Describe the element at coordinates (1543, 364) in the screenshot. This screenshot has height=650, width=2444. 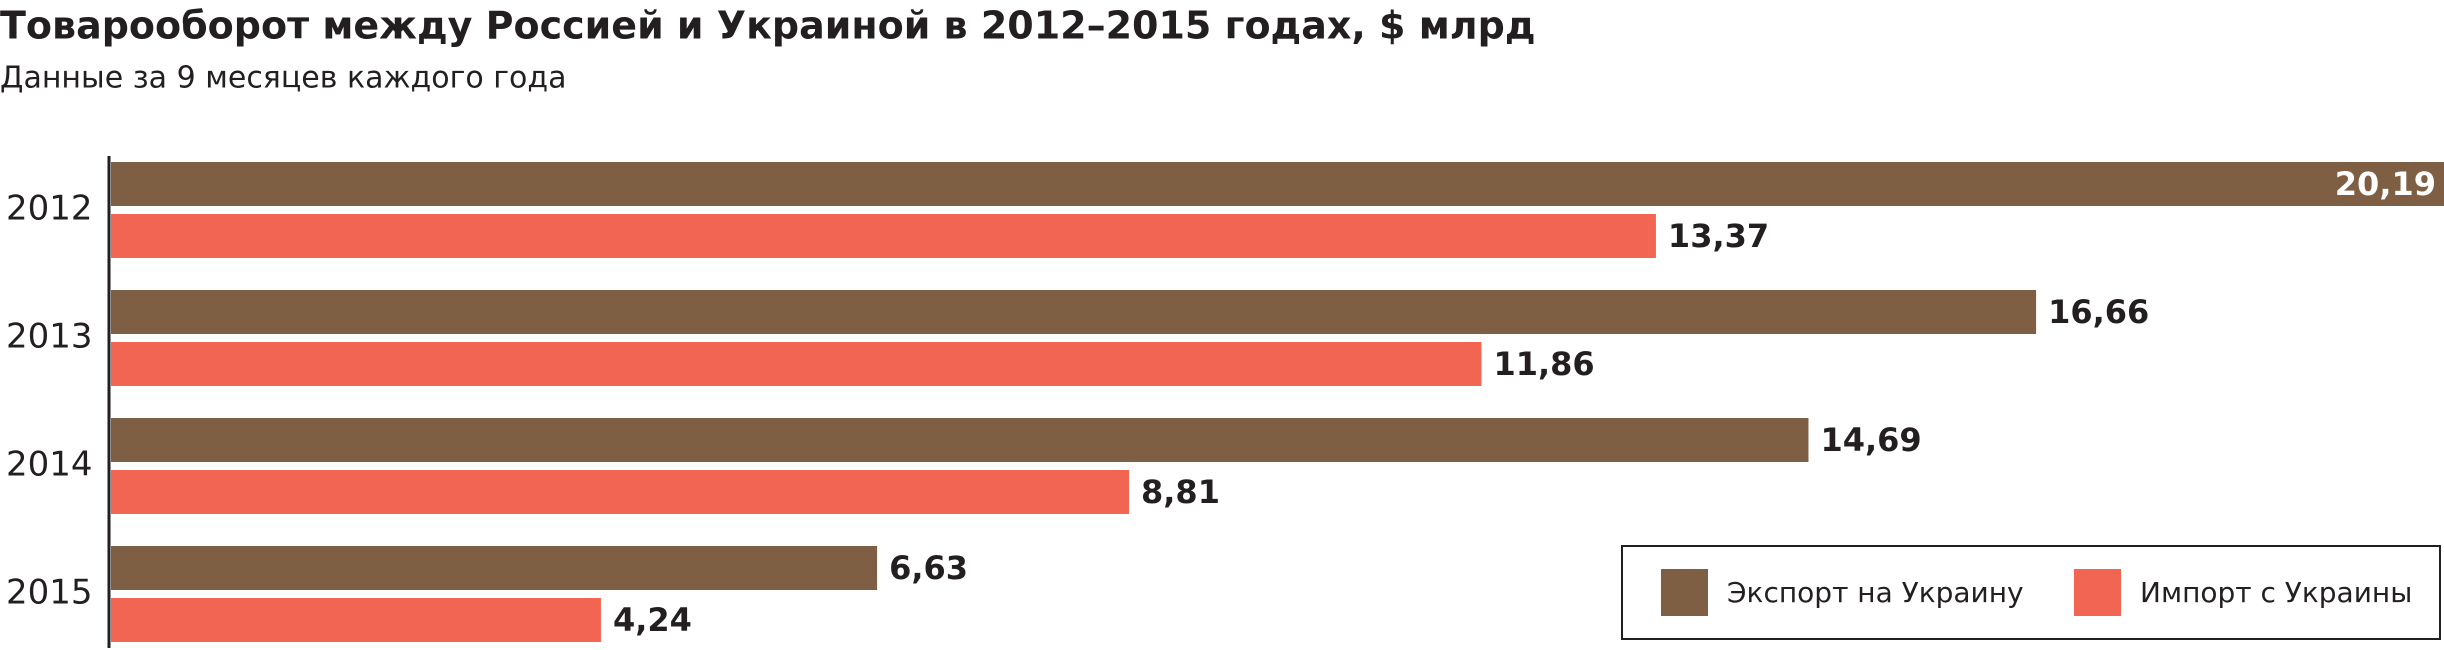
I see `value-label: 11,86` at that location.